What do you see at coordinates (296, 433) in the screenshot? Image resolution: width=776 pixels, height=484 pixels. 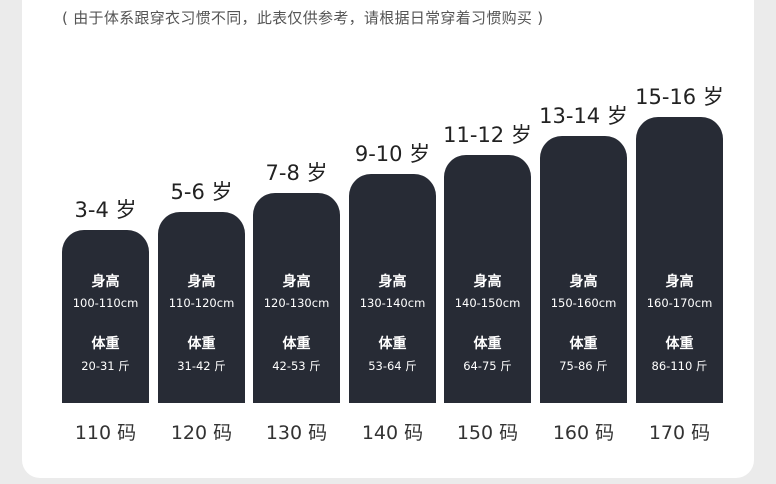 I see `size-code-label: 130 码` at bounding box center [296, 433].